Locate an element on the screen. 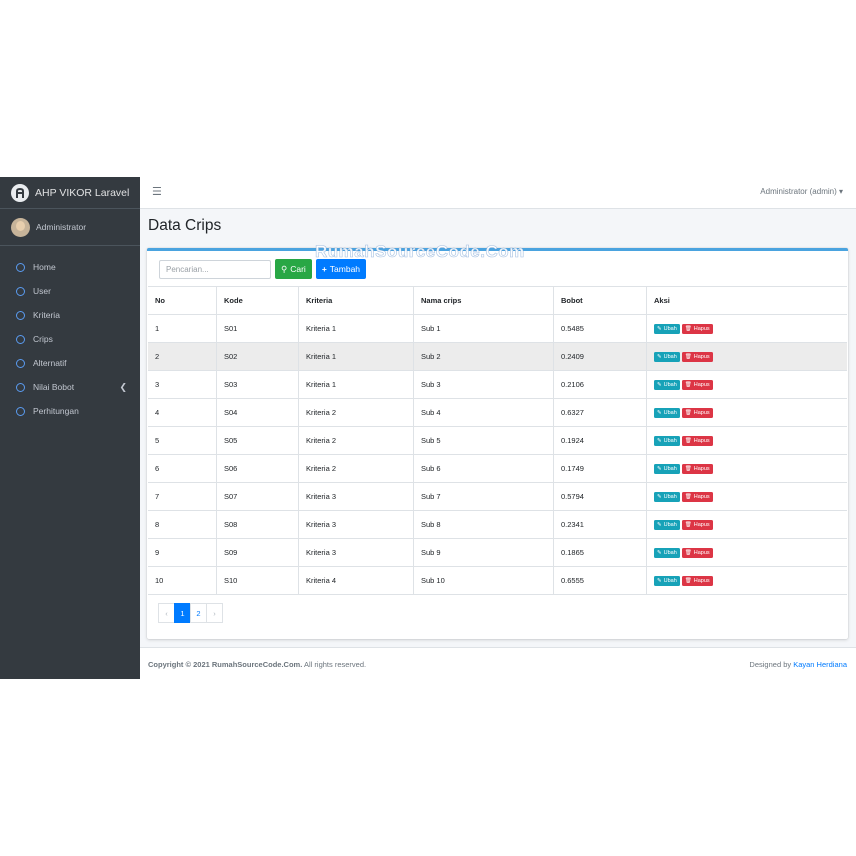  sidebar-item-kriteria: Kriteria is located at coordinates (70, 315).